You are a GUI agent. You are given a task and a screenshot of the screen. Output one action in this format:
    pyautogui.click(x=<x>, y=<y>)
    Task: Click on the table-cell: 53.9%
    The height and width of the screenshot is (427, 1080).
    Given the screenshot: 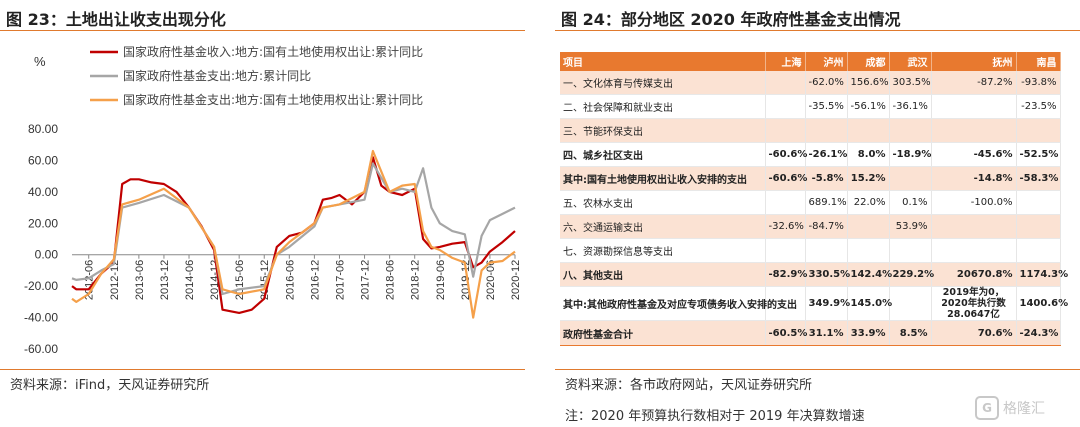 What is the action you would take?
    pyautogui.click(x=910, y=226)
    